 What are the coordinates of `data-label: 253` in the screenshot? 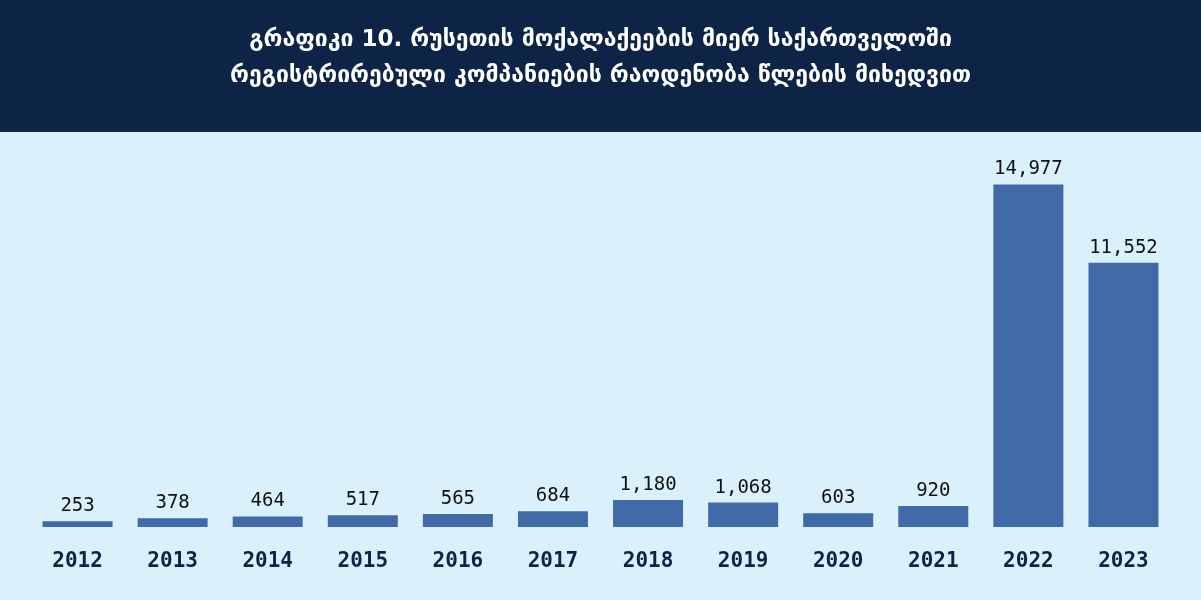 It's located at (77, 504).